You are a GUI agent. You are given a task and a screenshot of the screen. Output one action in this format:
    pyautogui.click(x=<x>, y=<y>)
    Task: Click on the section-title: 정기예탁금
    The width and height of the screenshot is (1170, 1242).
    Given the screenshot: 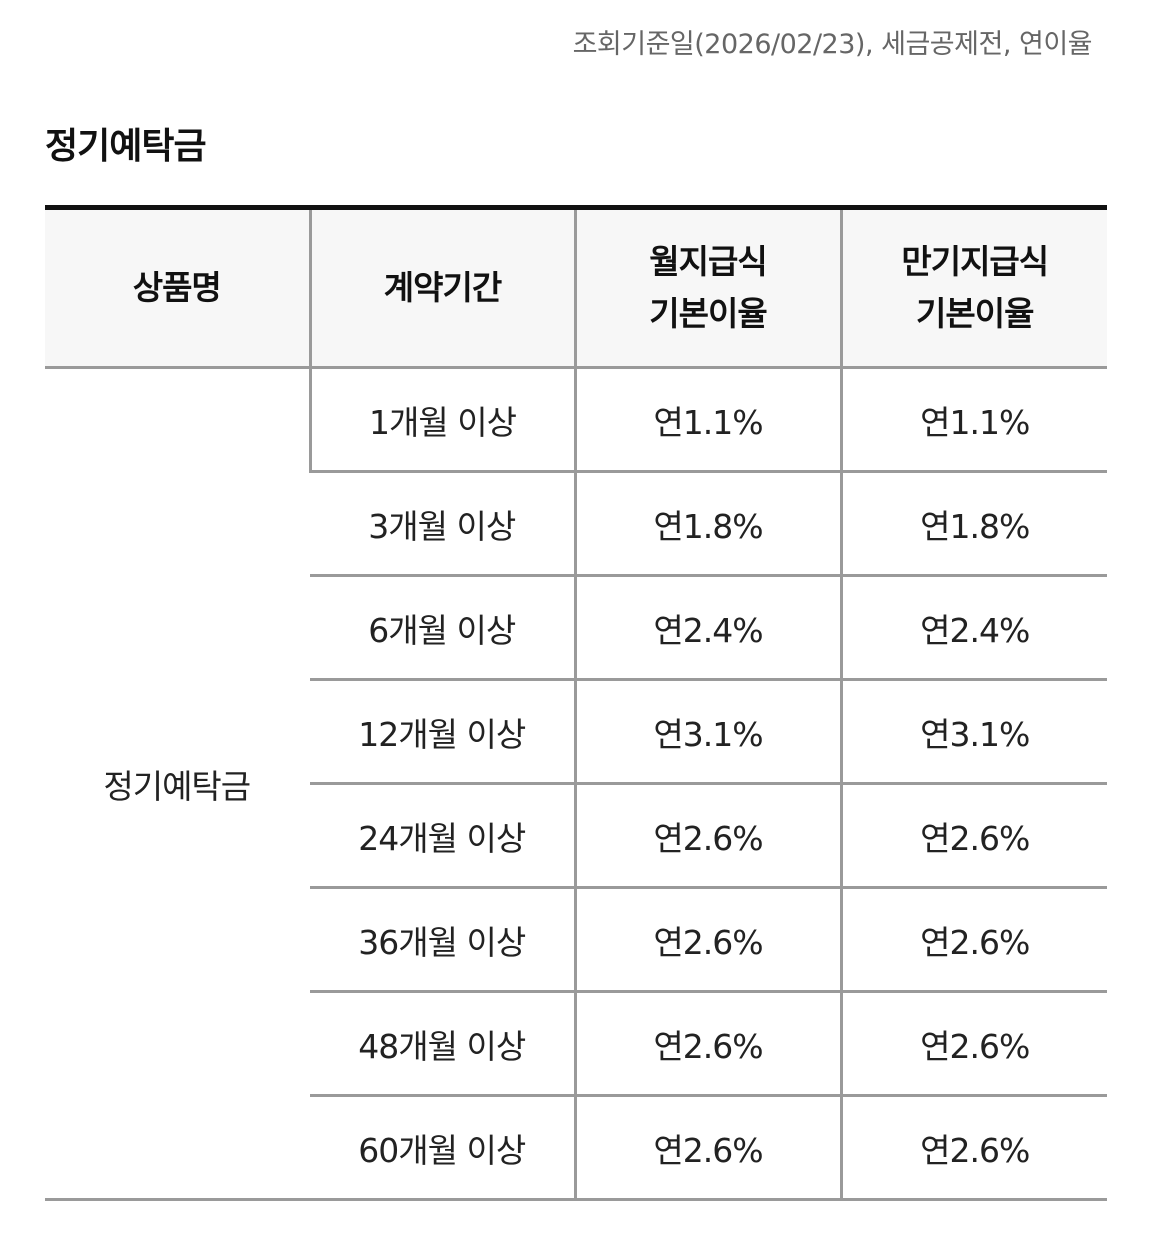 What is the action you would take?
    pyautogui.click(x=126, y=146)
    